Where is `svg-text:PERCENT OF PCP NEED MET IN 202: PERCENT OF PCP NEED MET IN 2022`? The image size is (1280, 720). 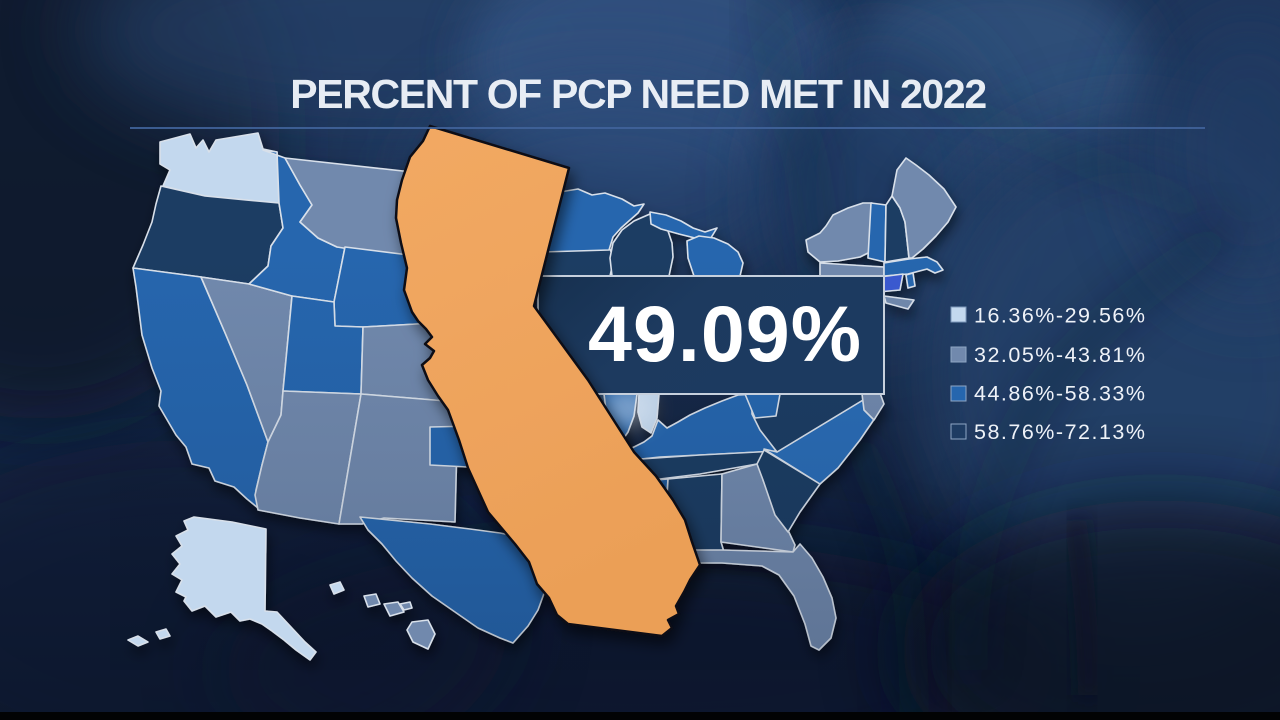 svg-text:PERCENT OF PCP NEED MET IN 202: PERCENT OF PCP NEED MET IN 2022 is located at coordinates (638, 94).